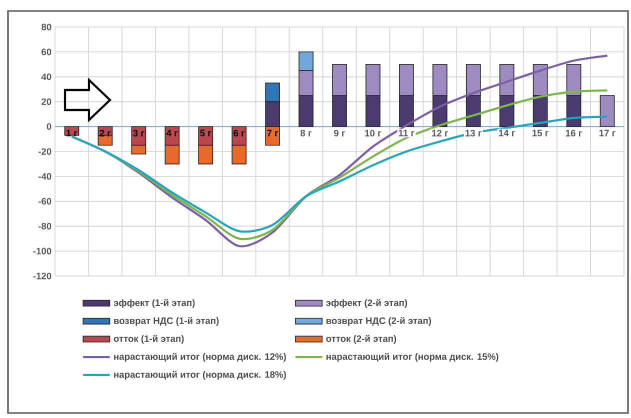 This screenshot has height=418, width=631. I want to click on x-tick-label: 8 г, so click(306, 133).